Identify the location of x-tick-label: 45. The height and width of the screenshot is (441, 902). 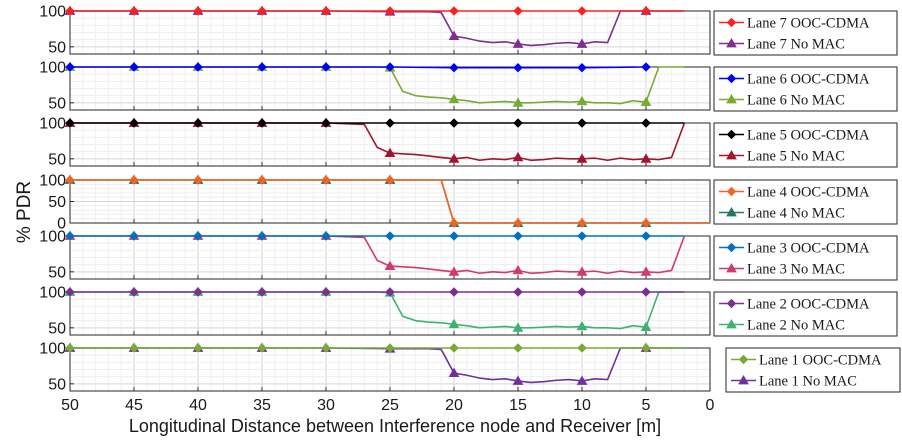
(134, 405).